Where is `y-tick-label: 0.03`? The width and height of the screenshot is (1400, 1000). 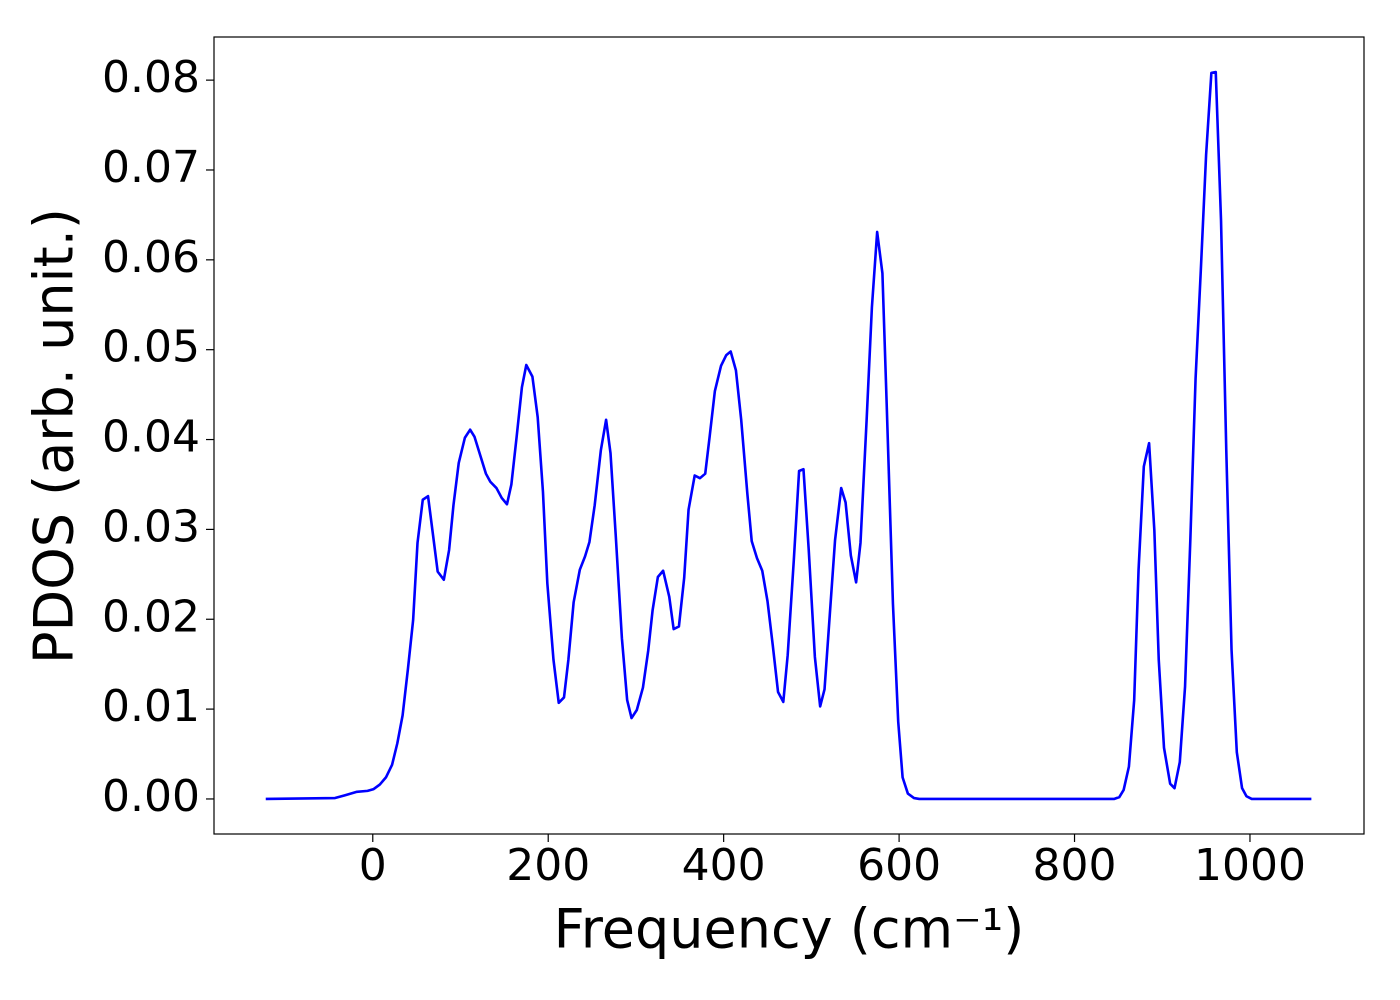 y-tick-label: 0.03 is located at coordinates (151, 526).